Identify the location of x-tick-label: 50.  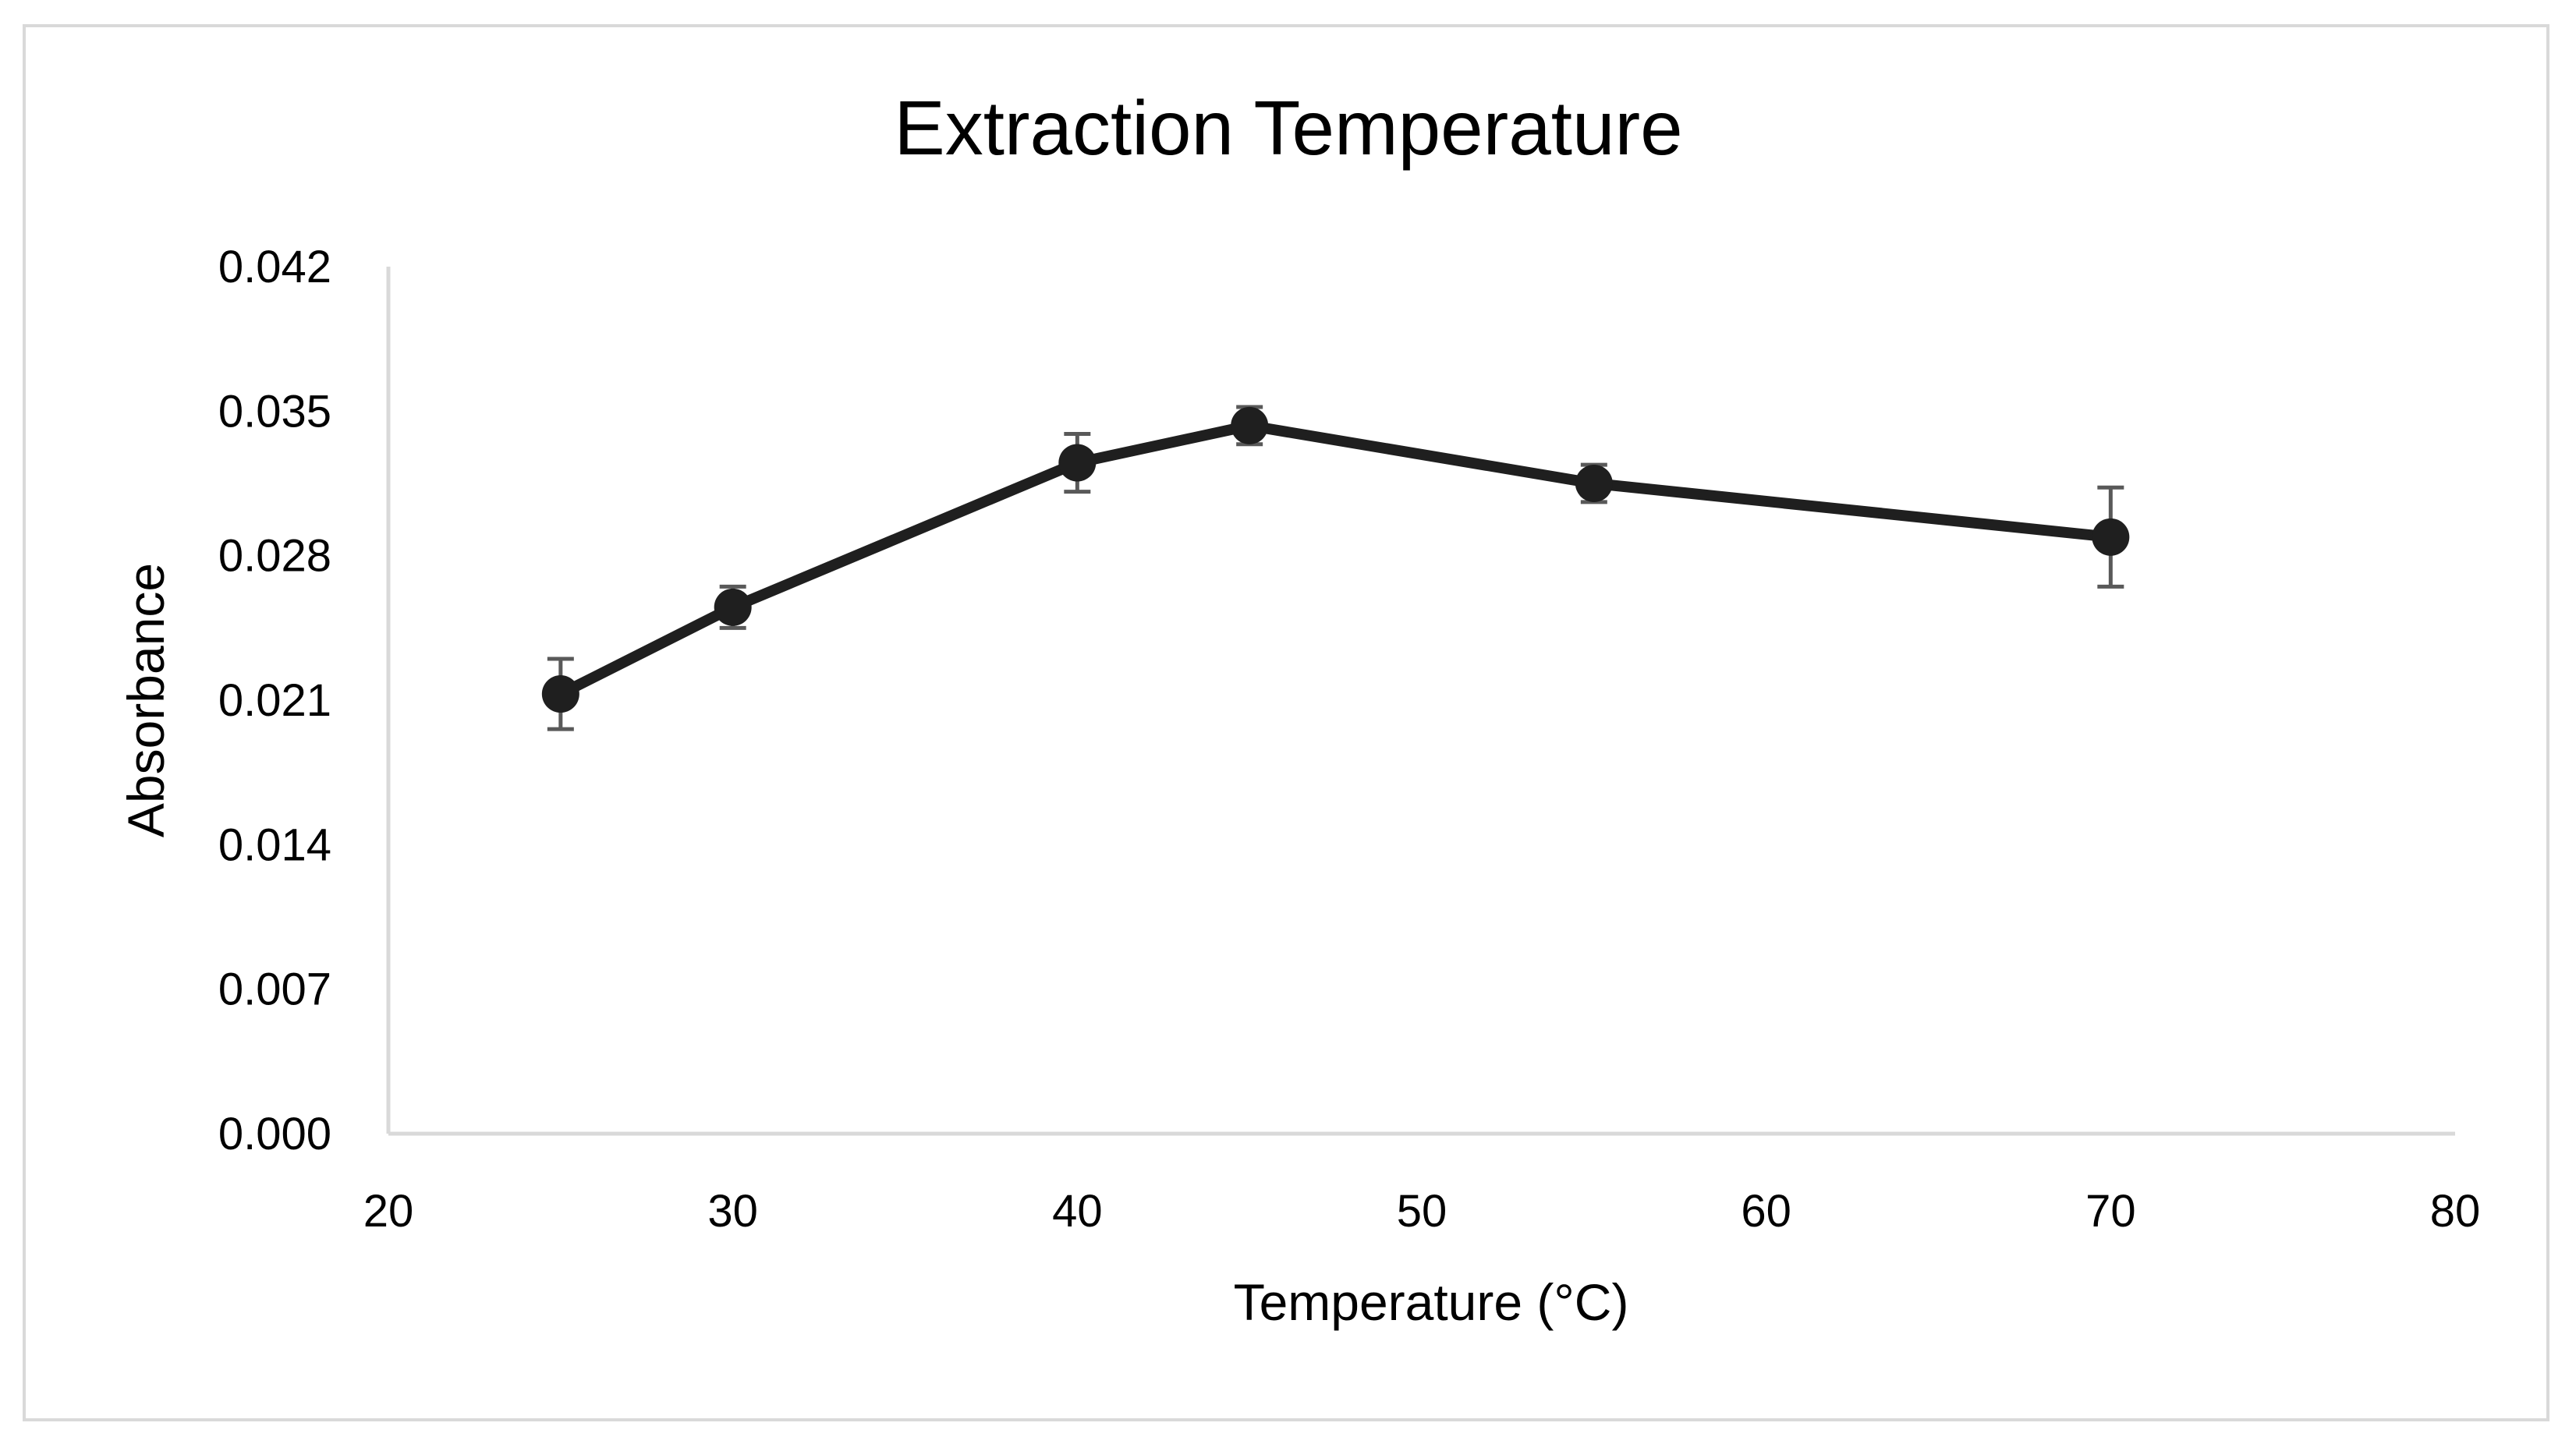
(1422, 1211).